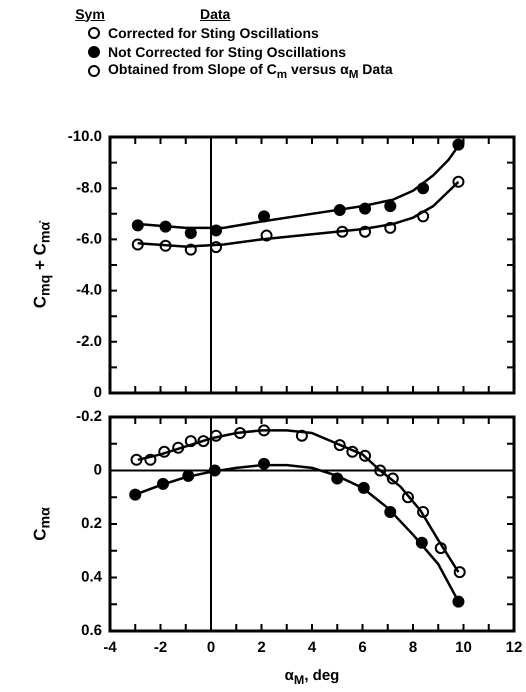  What do you see at coordinates (215, 14) in the screenshot?
I see `text: Data` at bounding box center [215, 14].